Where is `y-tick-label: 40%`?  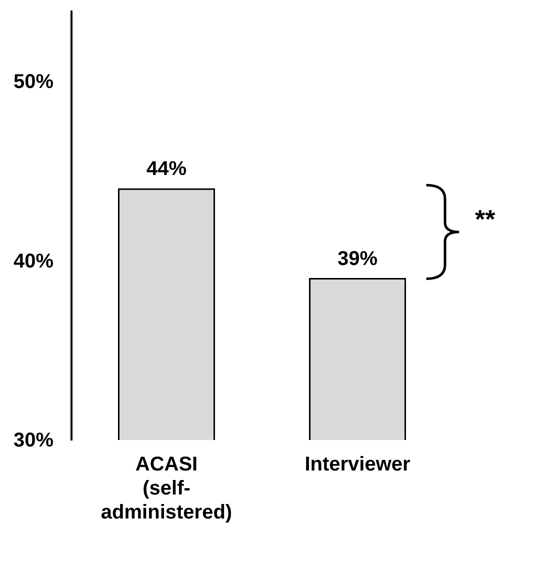
y-tick-label: 40% is located at coordinates (33, 261).